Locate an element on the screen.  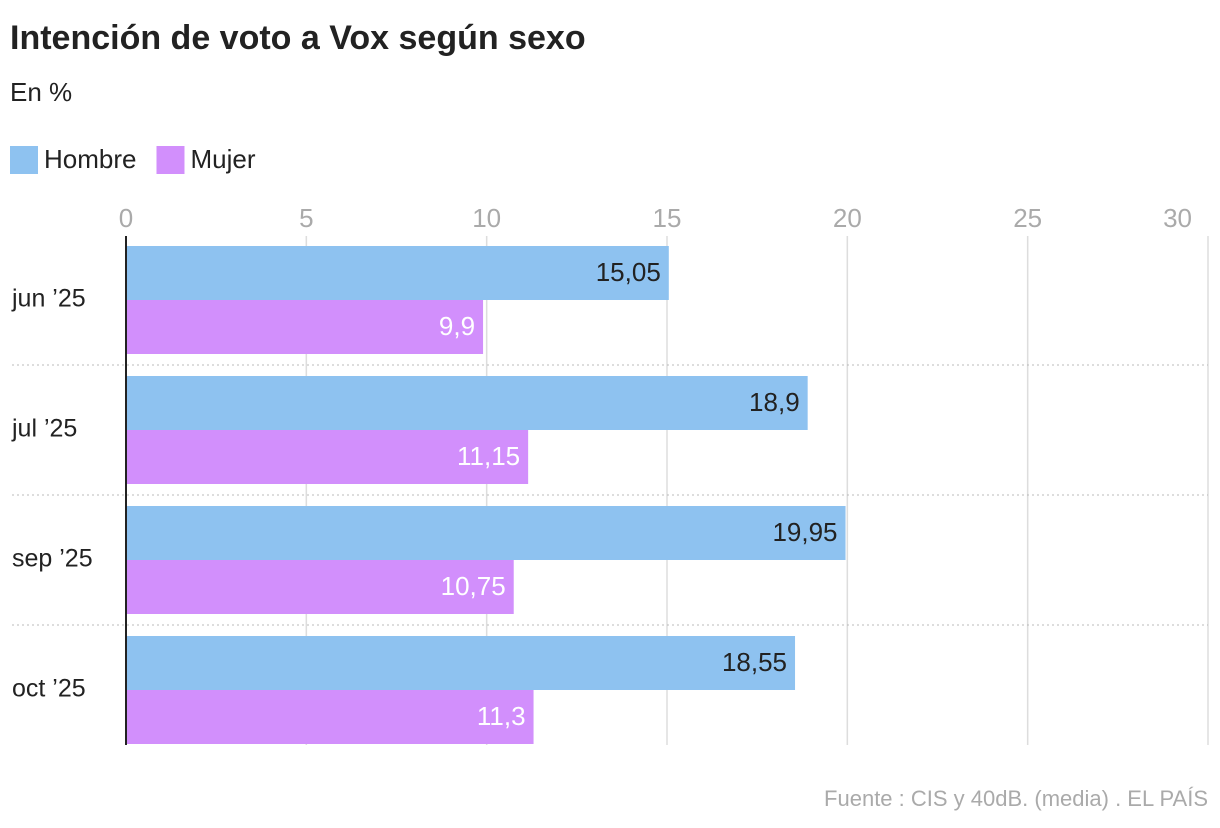
legend-label: Hombre is located at coordinates (90, 159).